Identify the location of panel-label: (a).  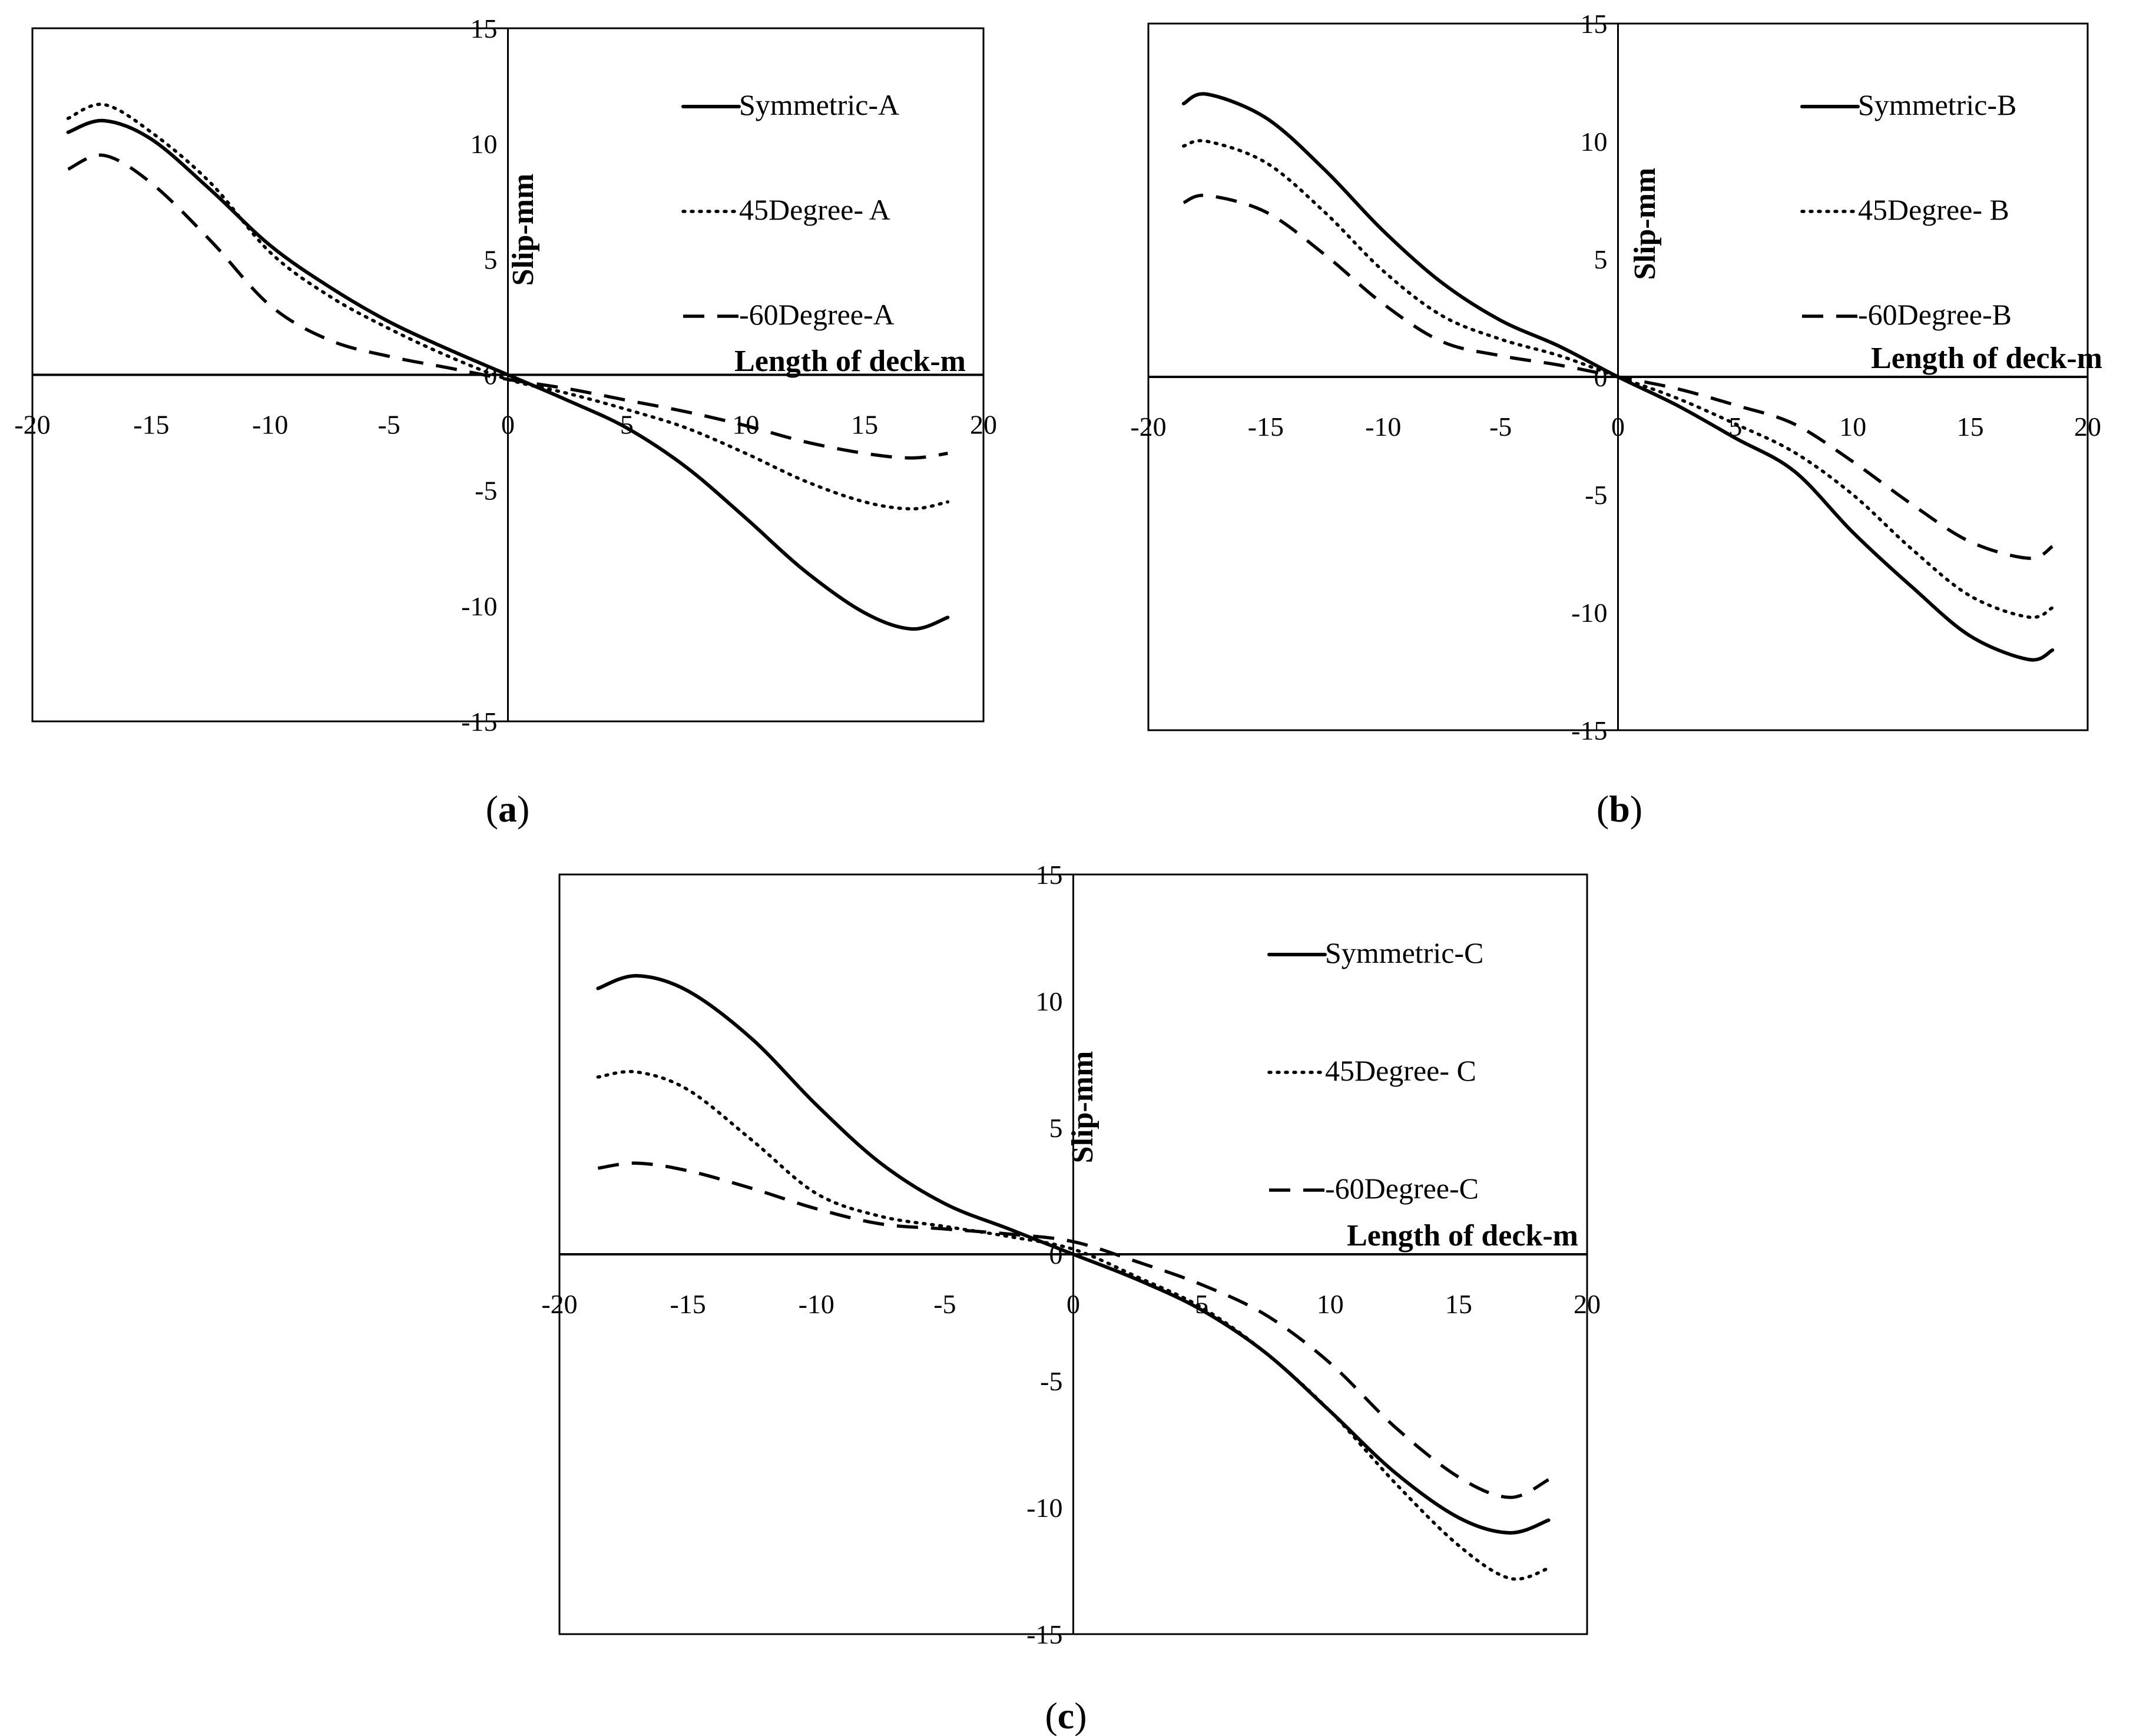
(508, 809).